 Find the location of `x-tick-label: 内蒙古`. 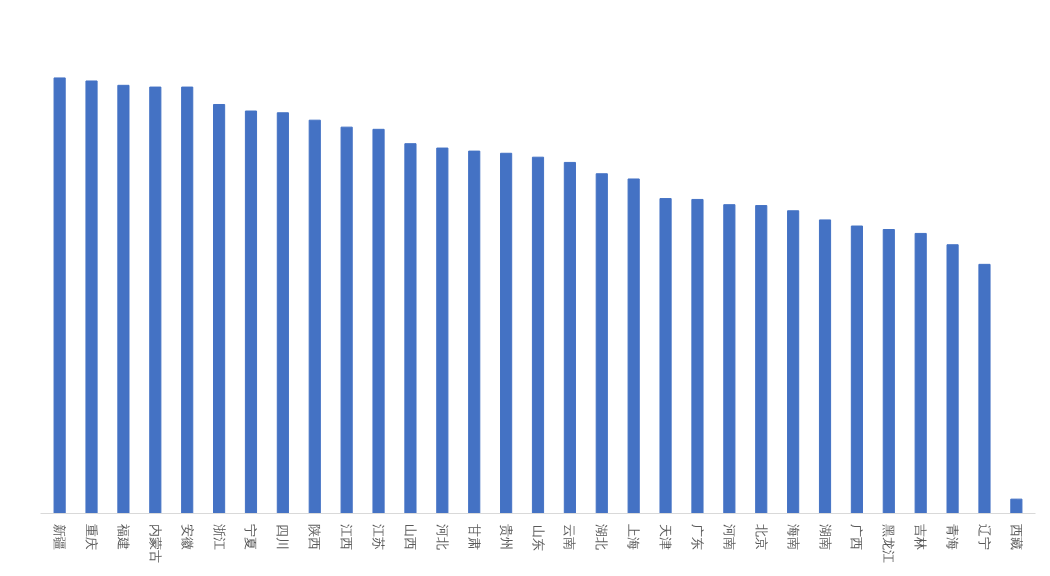

x-tick-label: 内蒙古 is located at coordinates (155, 544).